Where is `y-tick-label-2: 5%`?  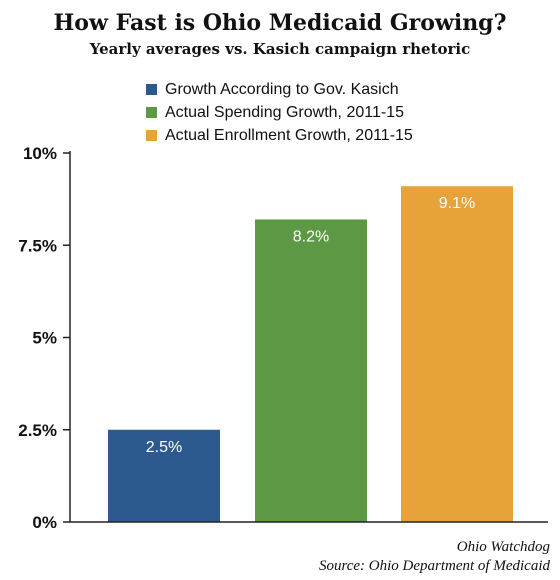 y-tick-label-2: 5% is located at coordinates (44, 338).